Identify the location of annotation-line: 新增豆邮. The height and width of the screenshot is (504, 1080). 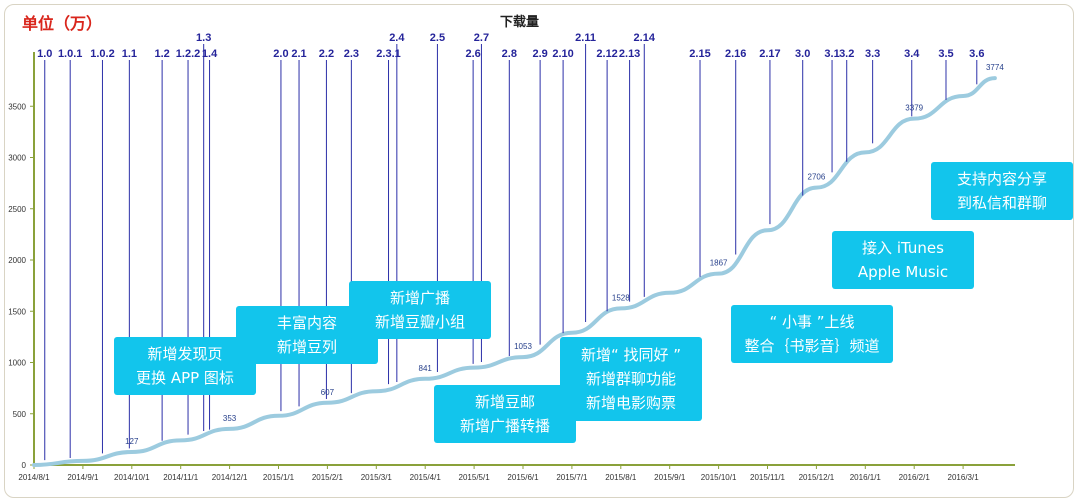
(504, 402).